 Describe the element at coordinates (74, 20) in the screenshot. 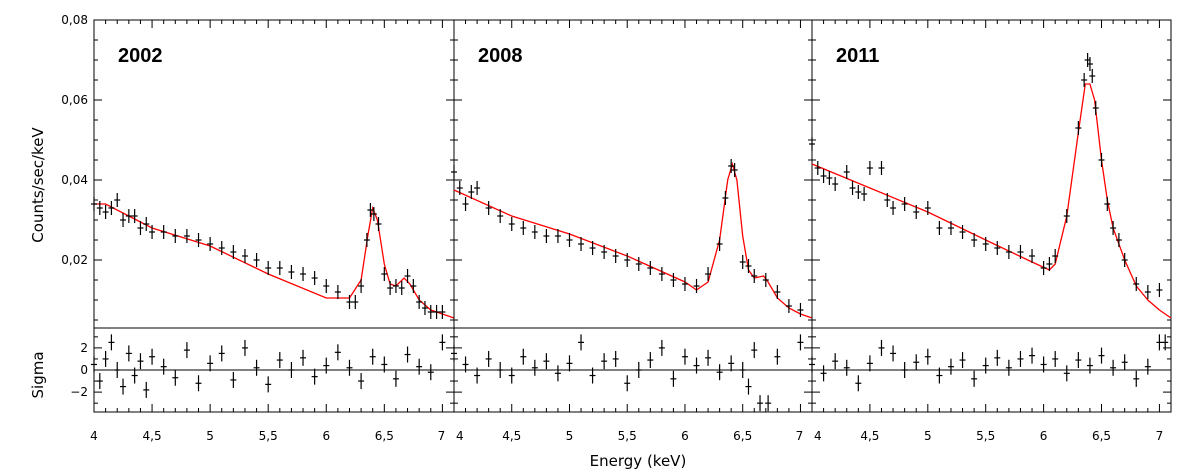

I see `y-tick-label: 0,08` at that location.